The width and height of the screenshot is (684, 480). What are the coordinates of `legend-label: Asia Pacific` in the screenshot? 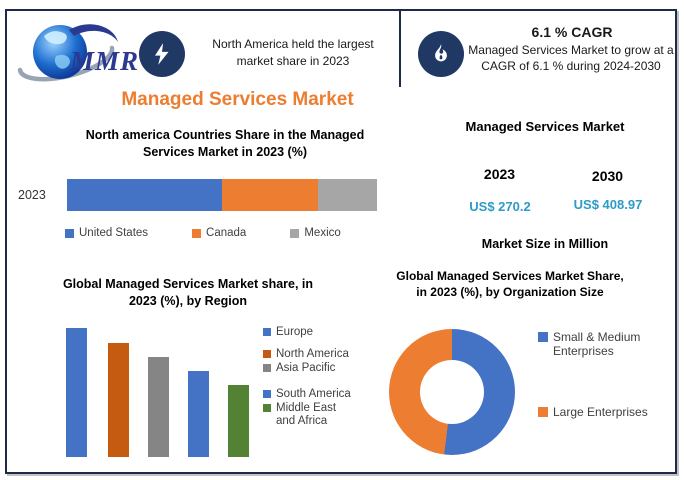 It's located at (306, 368).